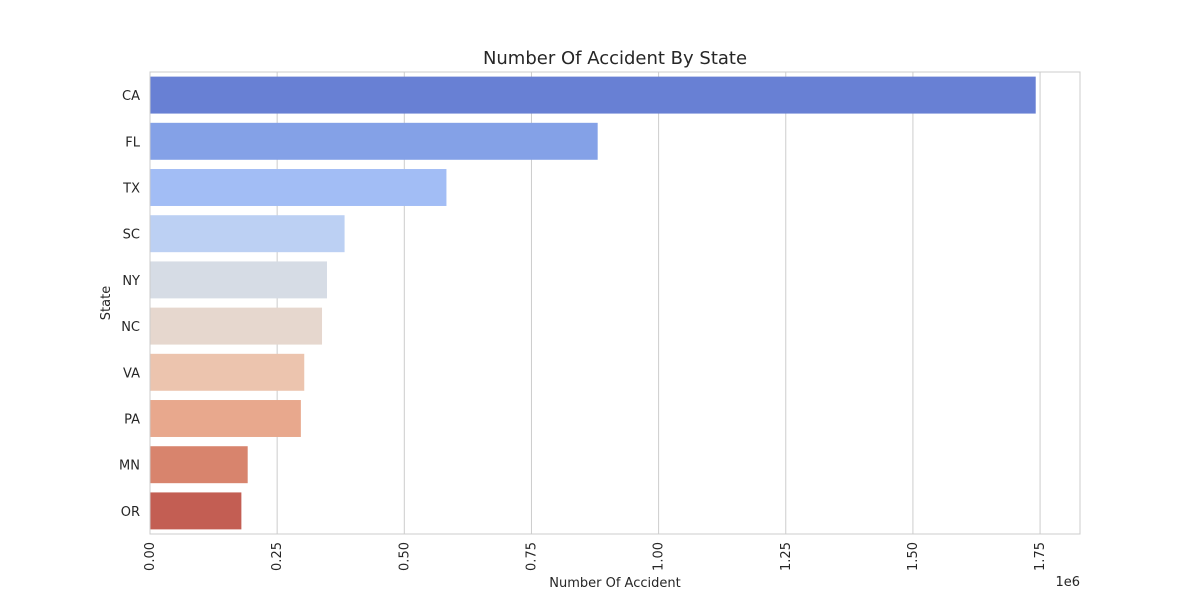  I want to click on x-tick-label: 1.75, so click(1040, 556).